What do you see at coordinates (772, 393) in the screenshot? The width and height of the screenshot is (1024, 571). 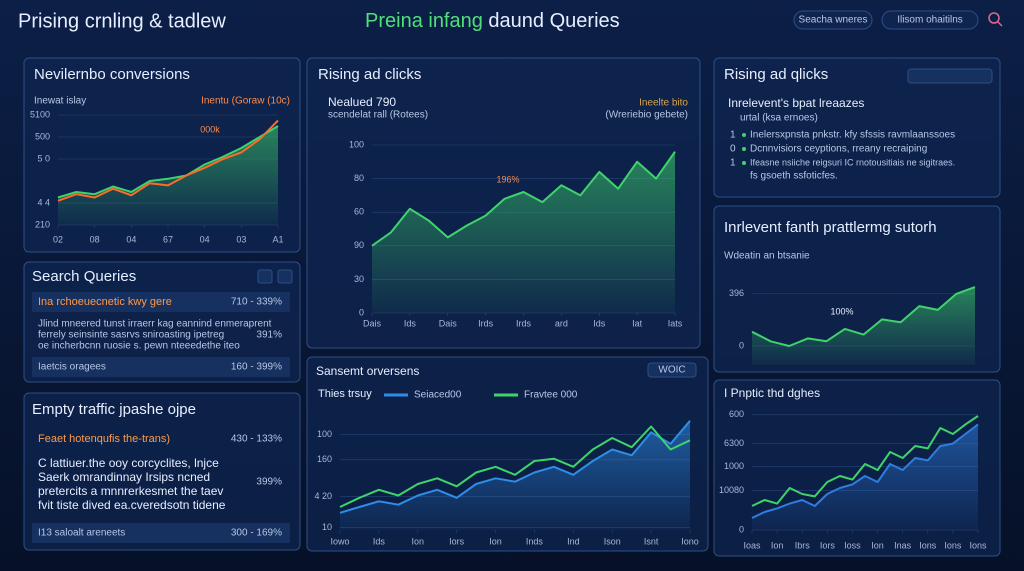 I see `panel-title: I Pnptic thd dghes` at bounding box center [772, 393].